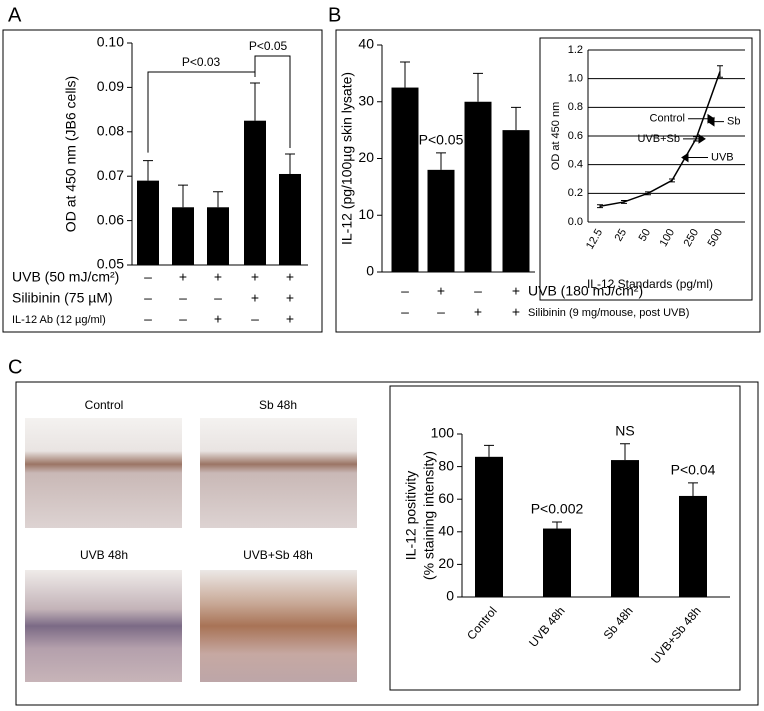 The image size is (764, 711). I want to click on treatment-label: UVB (50 mJ/cm²), so click(65, 277).